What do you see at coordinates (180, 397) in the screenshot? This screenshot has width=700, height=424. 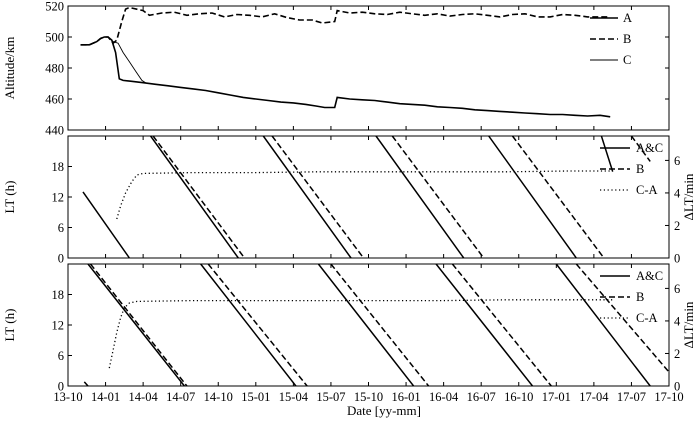 I see `x-tick-label: 14-07` at bounding box center [180, 397].